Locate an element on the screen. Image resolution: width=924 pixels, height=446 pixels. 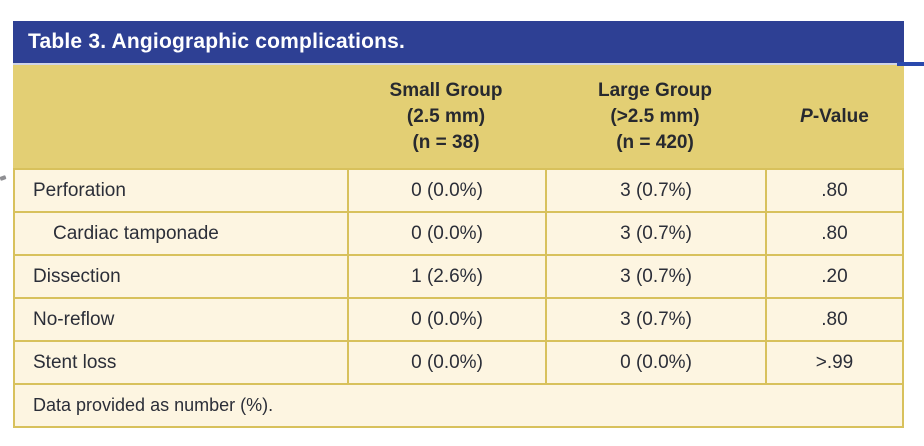
cell-cardiac-tamponade-small: 0 (0.0%) is located at coordinates (447, 233).